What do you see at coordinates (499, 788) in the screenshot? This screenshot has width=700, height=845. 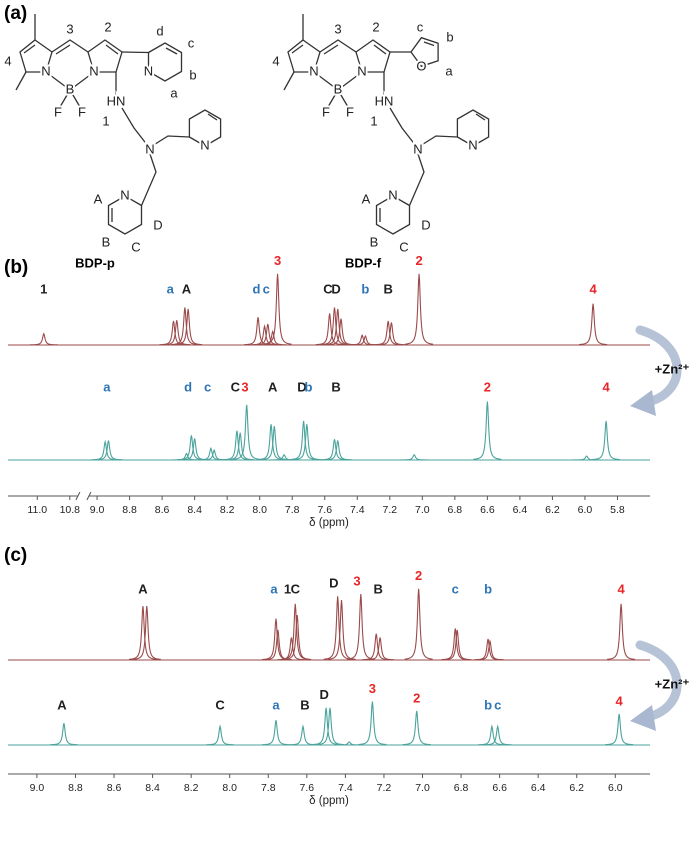 I see `x-tick-label: 6.6` at bounding box center [499, 788].